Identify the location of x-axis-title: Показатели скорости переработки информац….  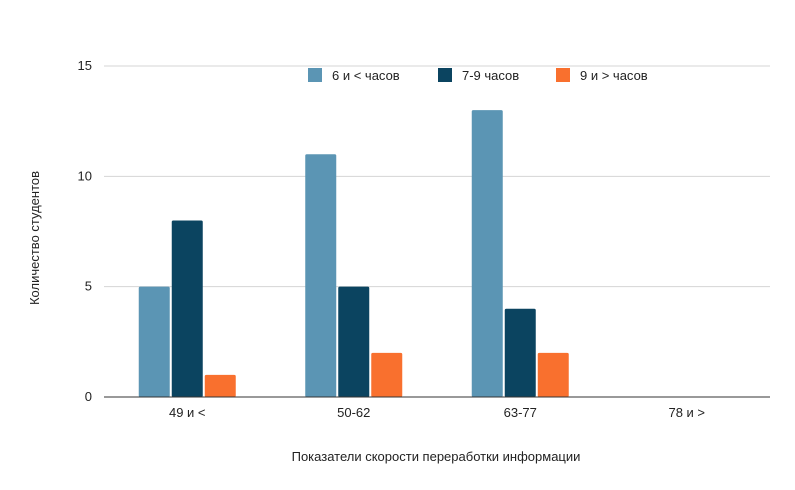
(436, 456).